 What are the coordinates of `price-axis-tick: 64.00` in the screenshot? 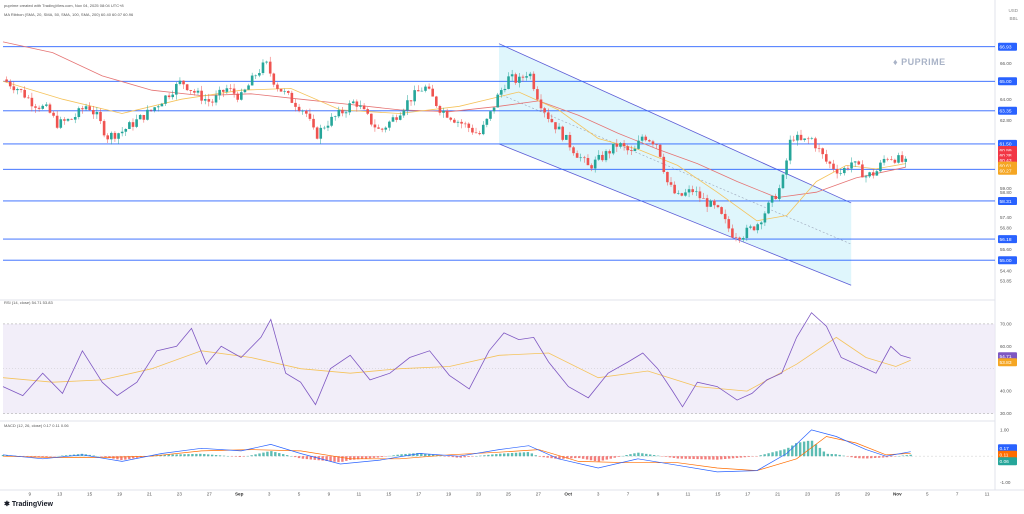 It's located at (1006, 99).